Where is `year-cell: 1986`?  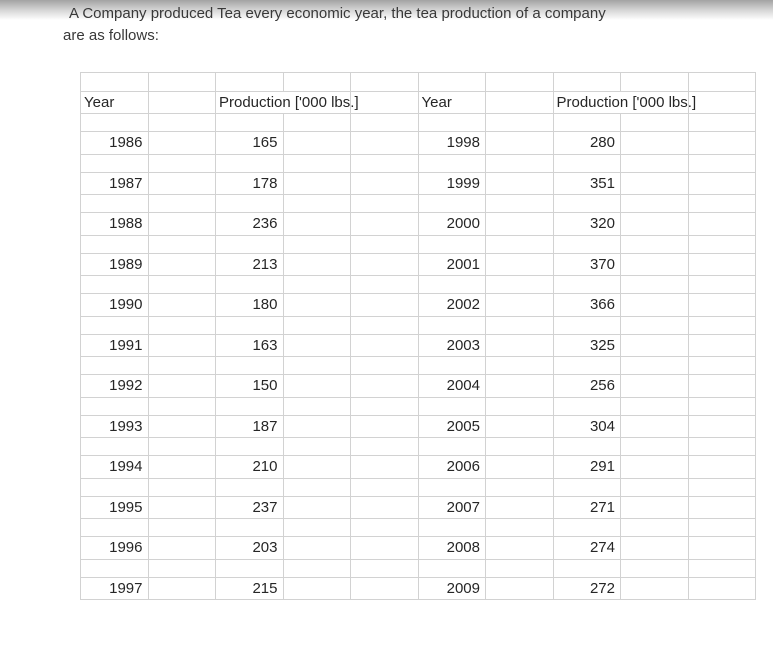
year-cell: 1986 is located at coordinates (114, 143).